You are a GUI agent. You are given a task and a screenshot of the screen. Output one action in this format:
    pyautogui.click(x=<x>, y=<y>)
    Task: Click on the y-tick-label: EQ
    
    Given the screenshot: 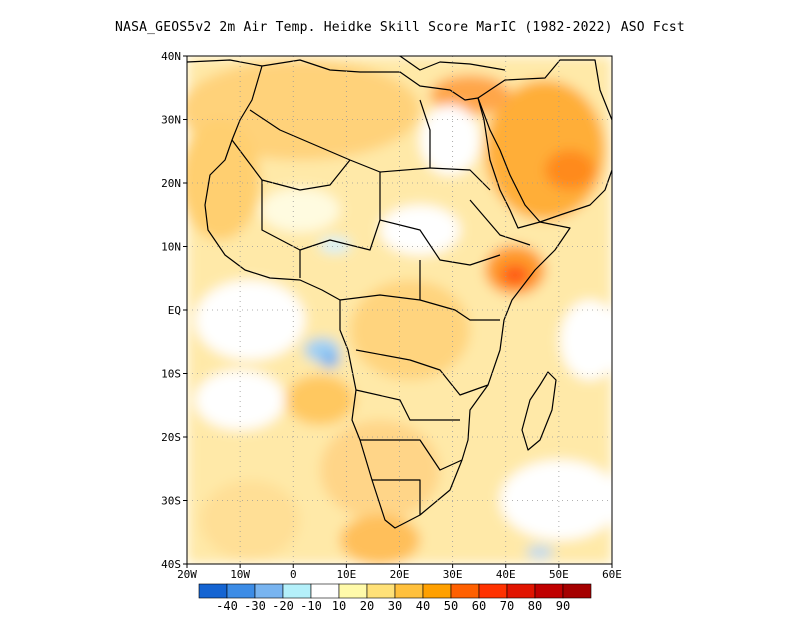 What is the action you would take?
    pyautogui.click(x=174, y=310)
    